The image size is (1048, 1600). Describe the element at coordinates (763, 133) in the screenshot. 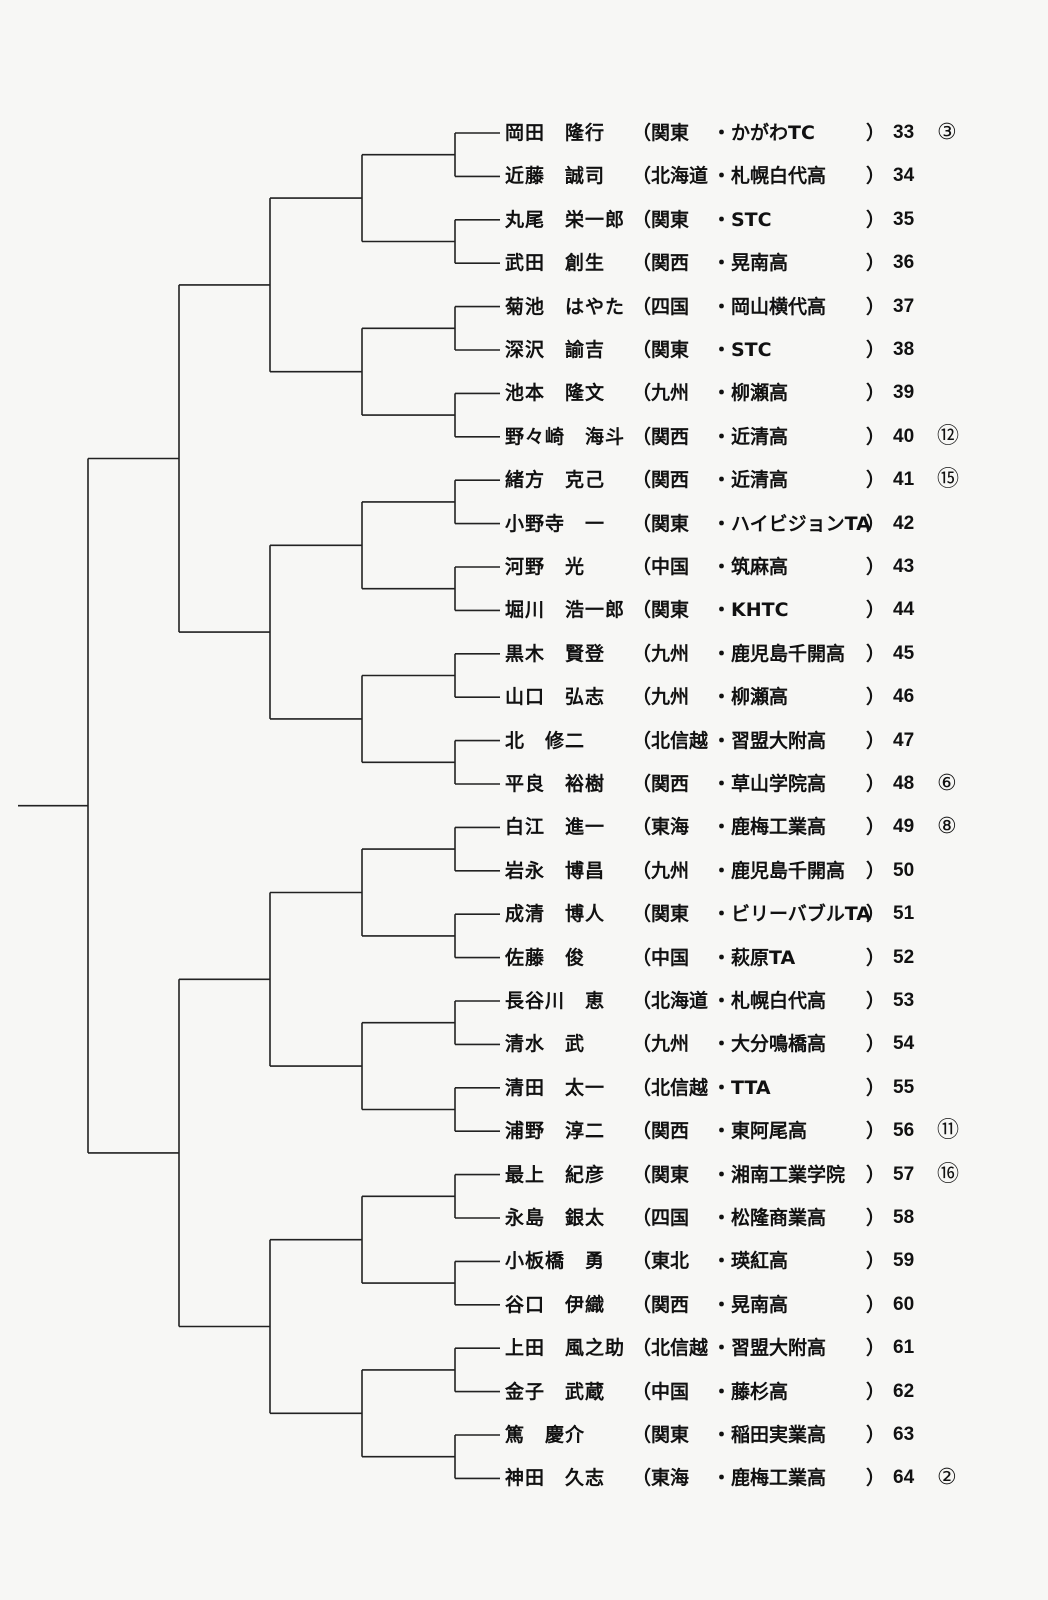

I see `school: ・かがわTC` at that location.